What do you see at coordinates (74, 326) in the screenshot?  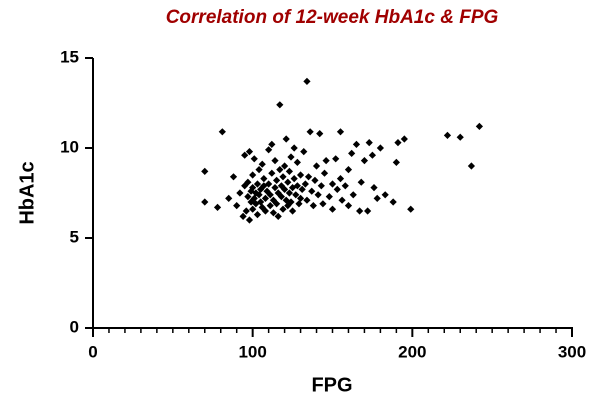 I see `y-tick-label: 0` at bounding box center [74, 326].